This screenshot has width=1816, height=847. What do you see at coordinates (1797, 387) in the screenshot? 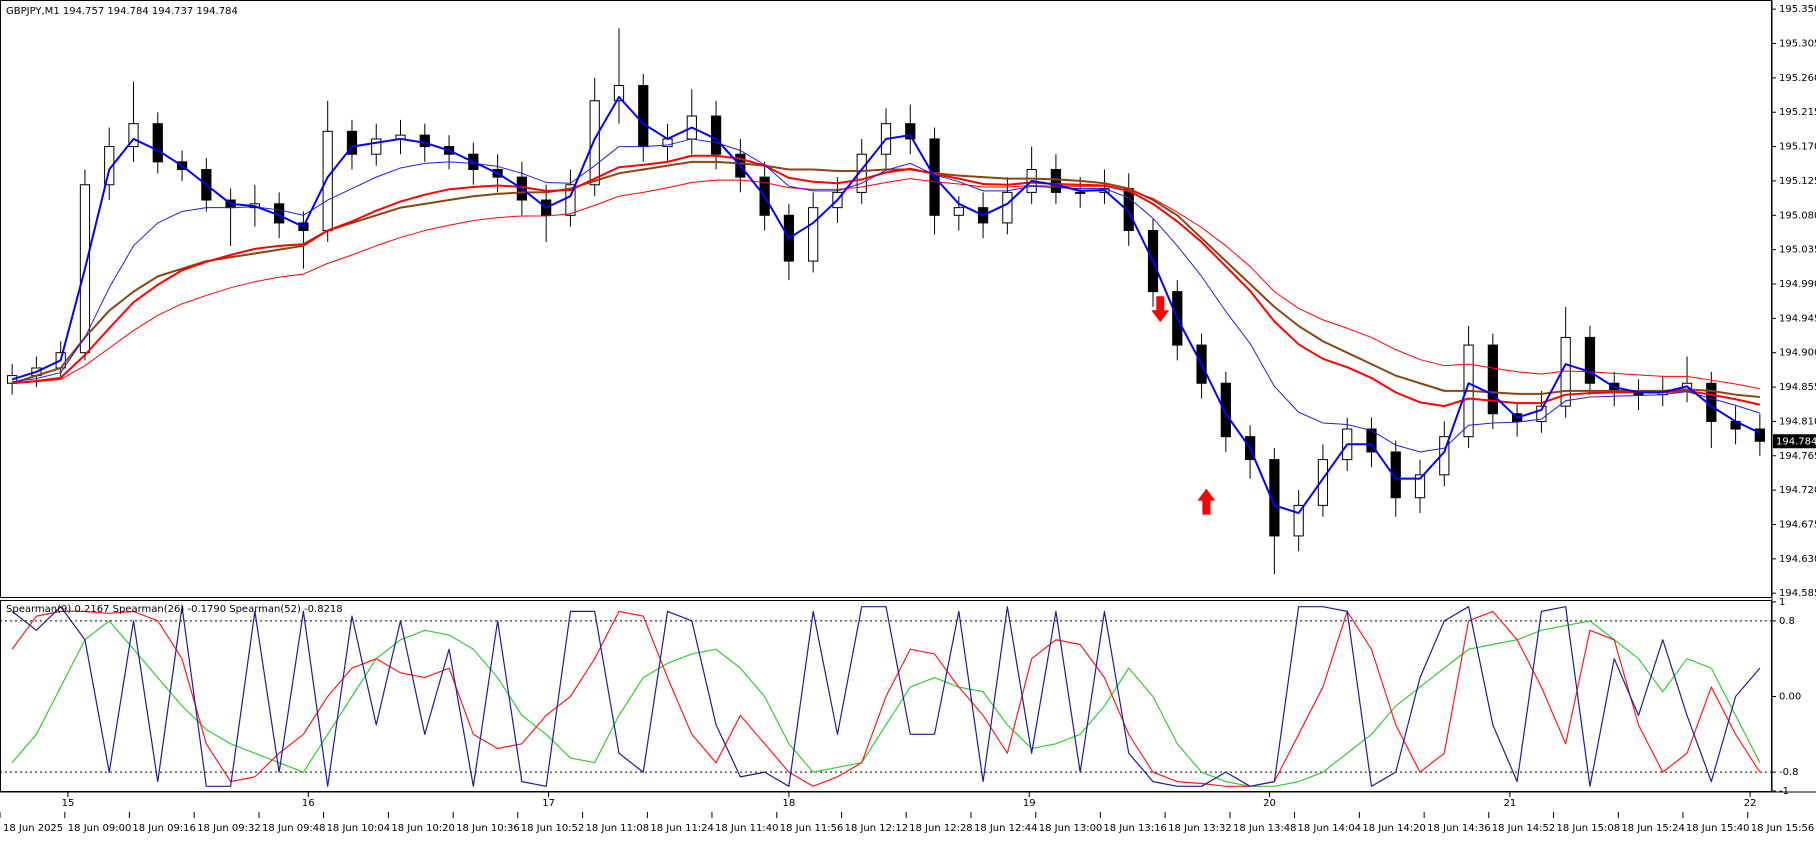
I see `y-tick-label: 194.855` at bounding box center [1797, 387].